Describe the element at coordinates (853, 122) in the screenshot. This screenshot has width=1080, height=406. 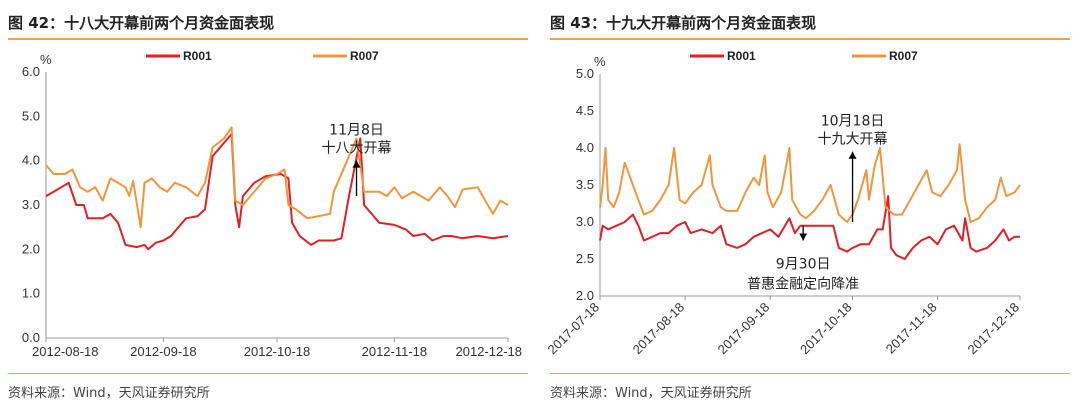
I see `annotation-date: 10月18日` at that location.